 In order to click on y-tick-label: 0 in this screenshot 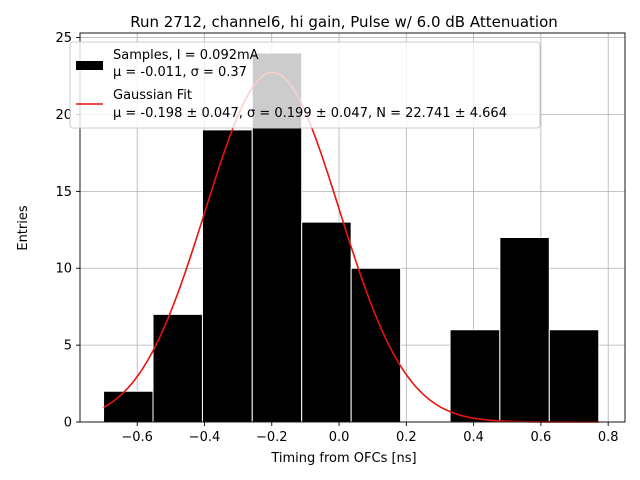, I will do `click(68, 423)`.